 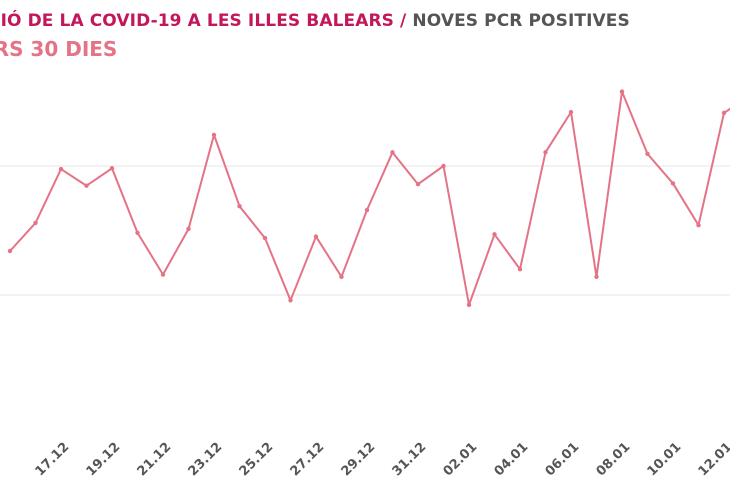 What do you see at coordinates (545, 152) in the screenshot?
I see `data-point-05.01` at bounding box center [545, 152].